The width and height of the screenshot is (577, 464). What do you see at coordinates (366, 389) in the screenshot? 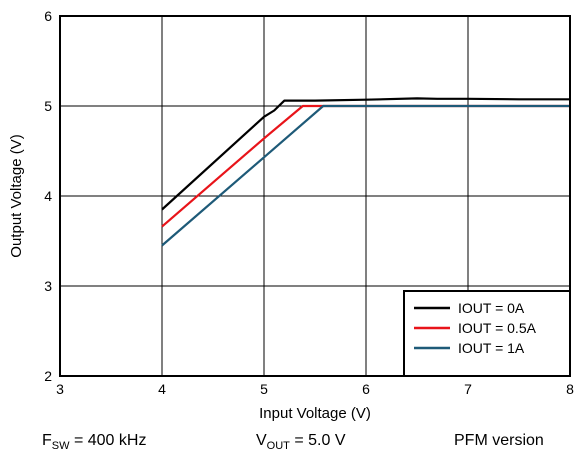
I see `x-tick-label: 6` at bounding box center [366, 389].